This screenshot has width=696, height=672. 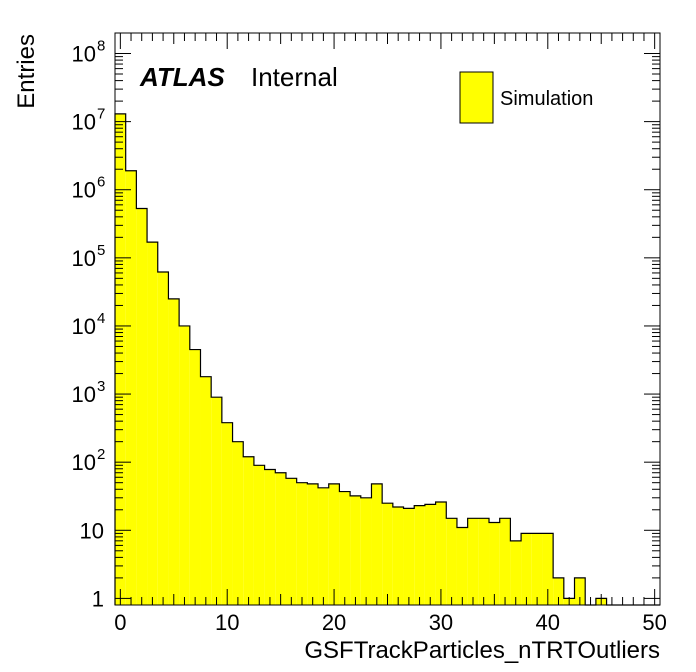 What do you see at coordinates (101, 318) in the screenshot?
I see `y-tick-exponent: 4` at bounding box center [101, 318].